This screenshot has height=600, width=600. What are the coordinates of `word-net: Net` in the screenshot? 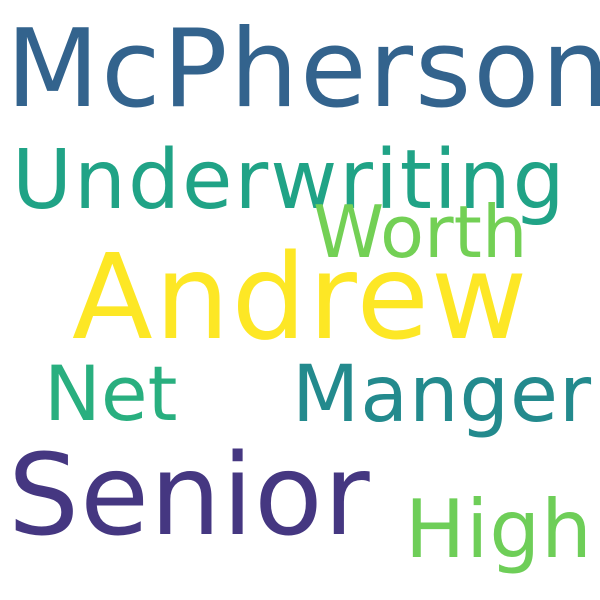 It's located at (111, 393).